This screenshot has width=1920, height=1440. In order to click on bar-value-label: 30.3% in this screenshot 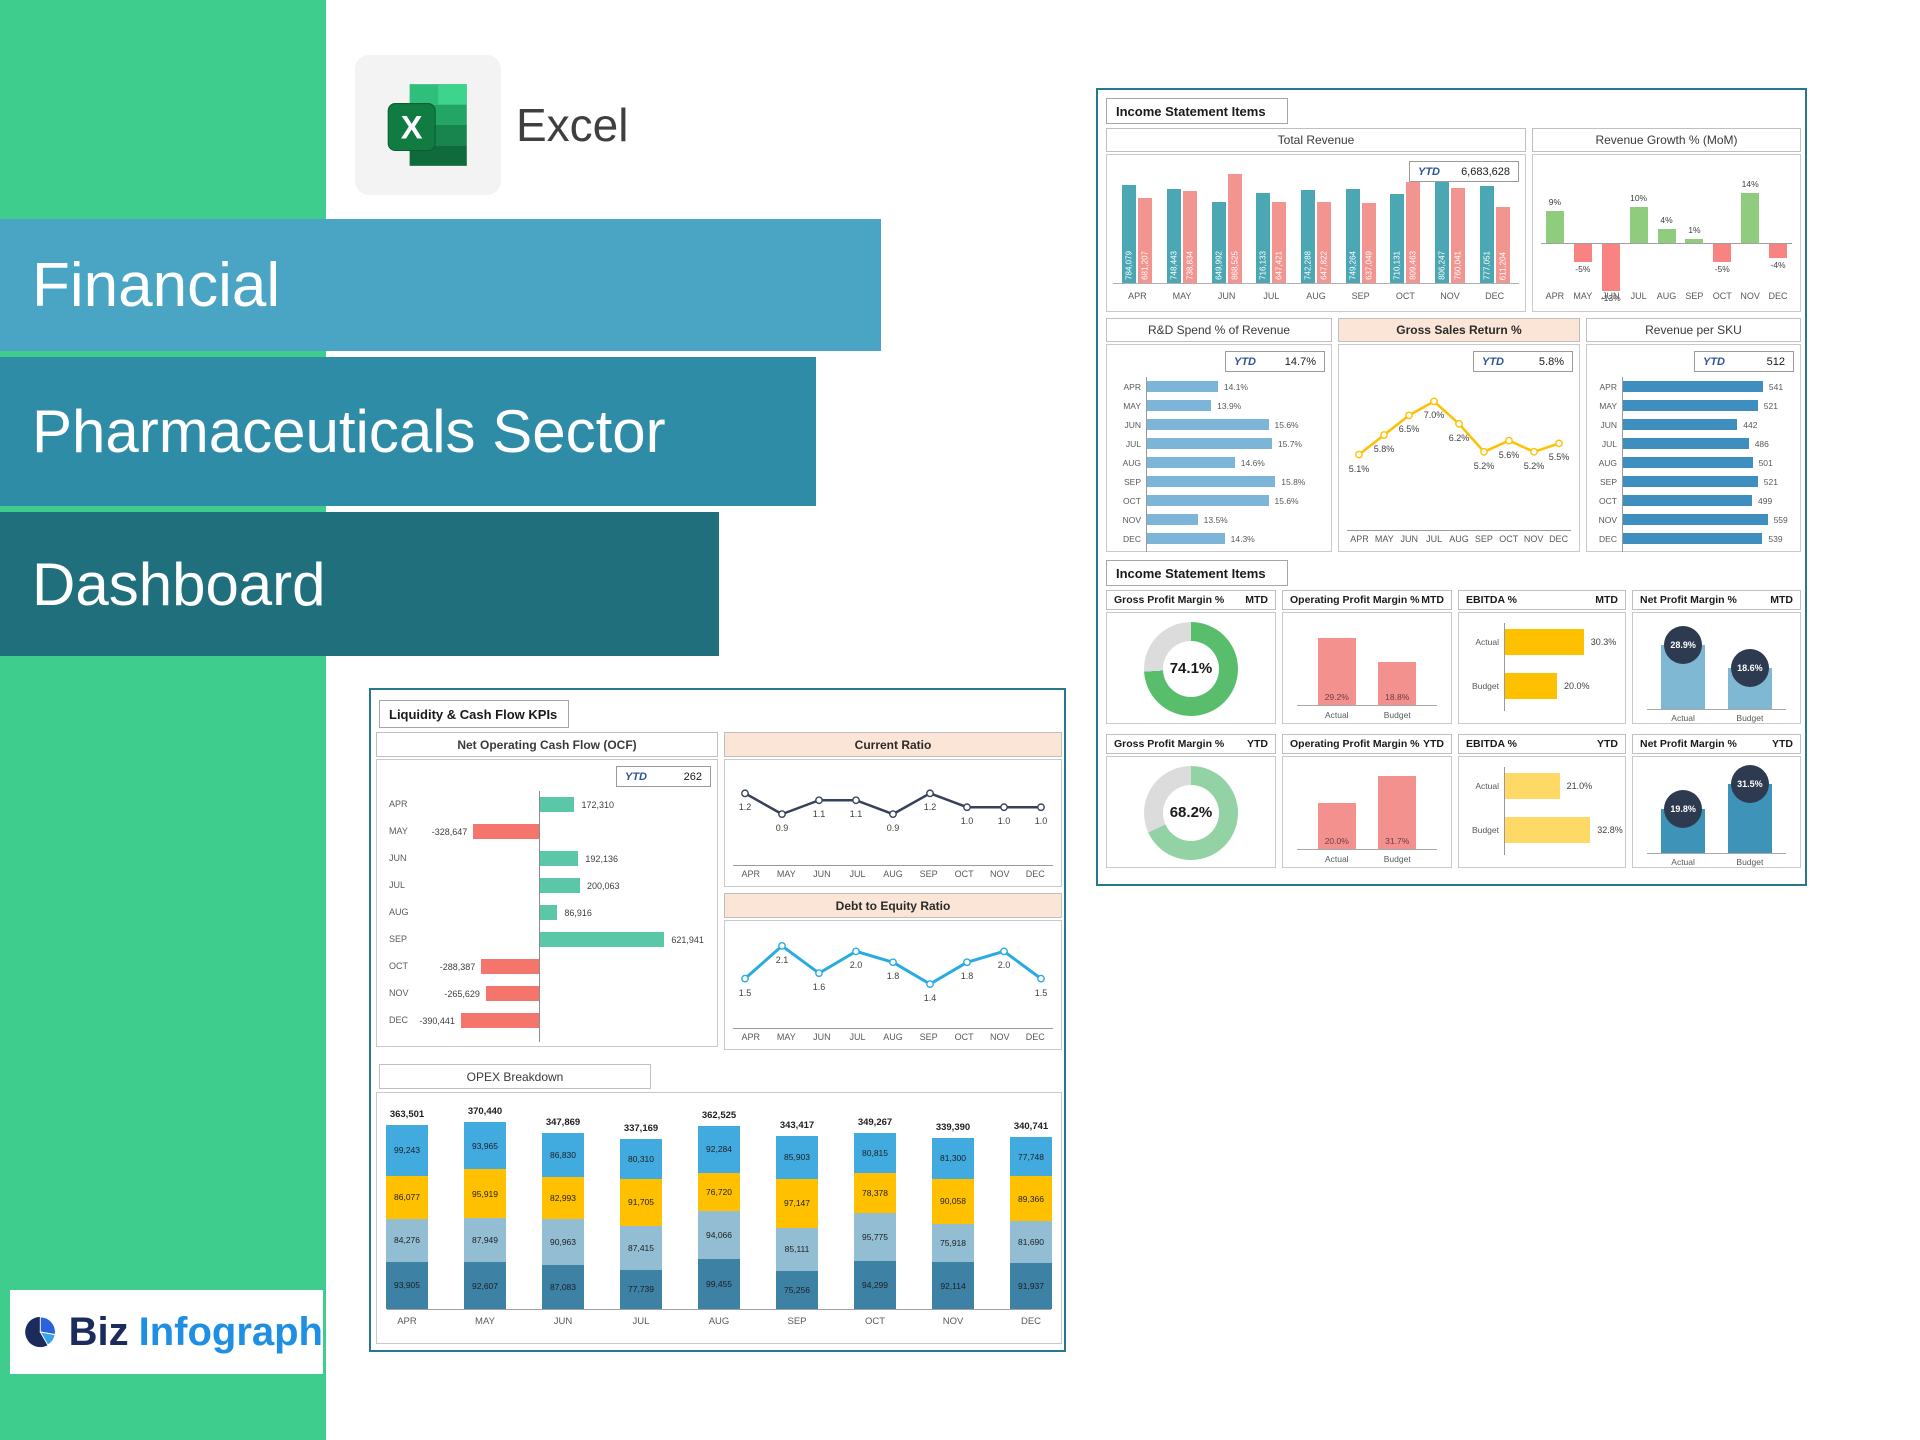, I will do `click(1603, 642)`.